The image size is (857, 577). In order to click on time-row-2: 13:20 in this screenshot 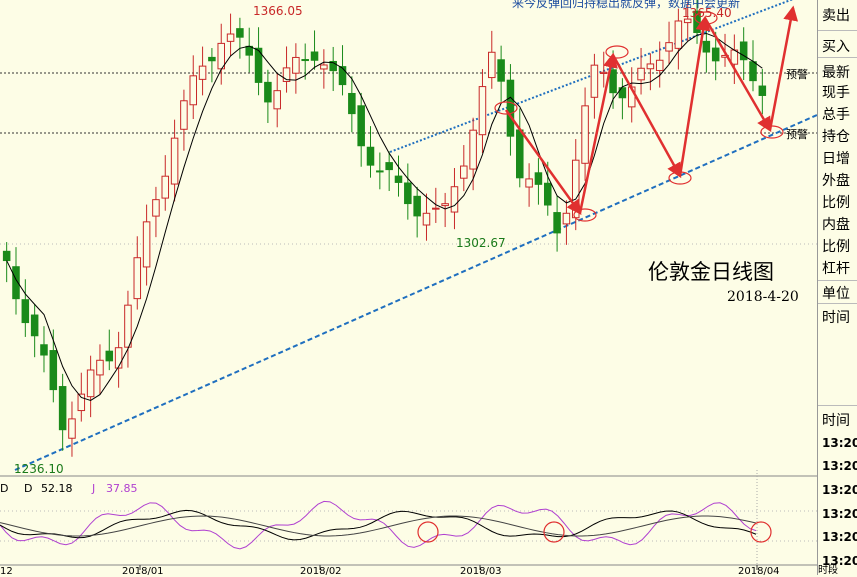, I will do `click(839, 466)`.